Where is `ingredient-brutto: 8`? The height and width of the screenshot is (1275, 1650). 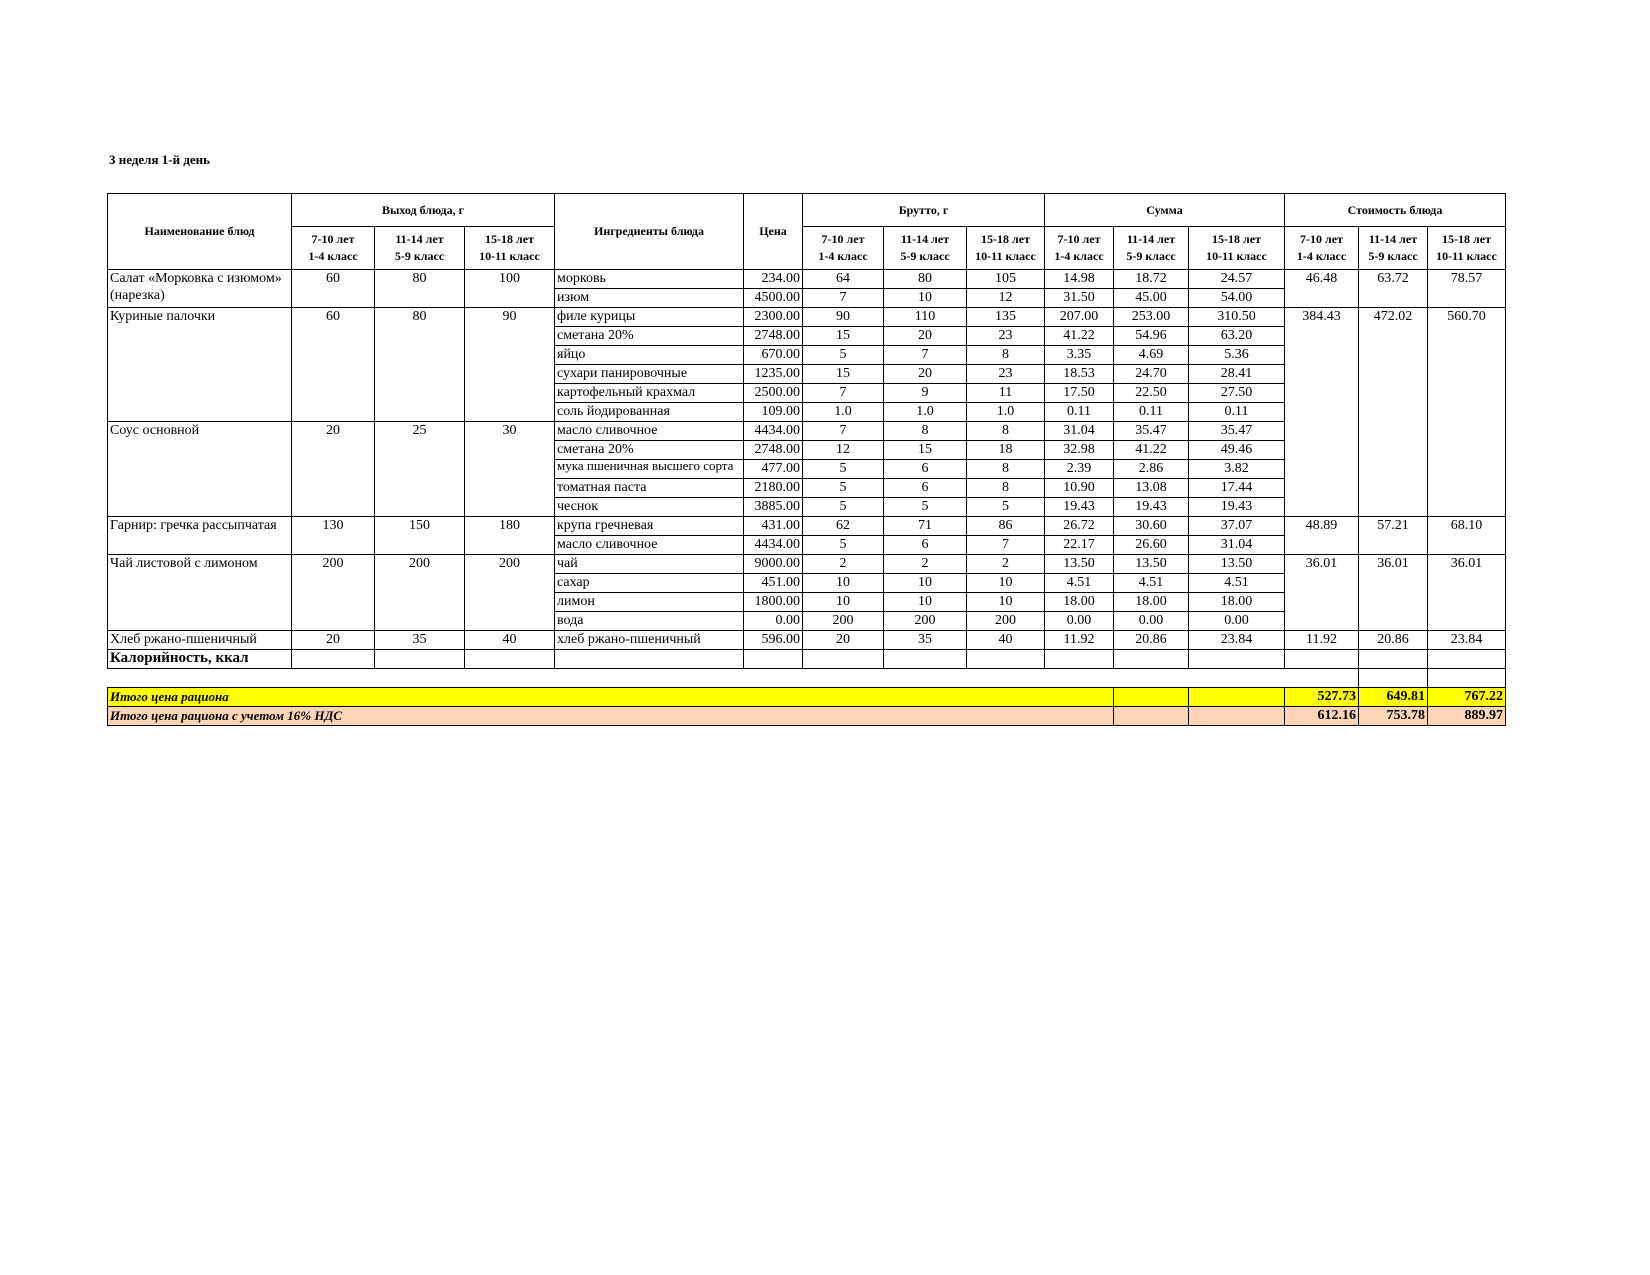 ingredient-brutto: 8 is located at coordinates (1005, 355).